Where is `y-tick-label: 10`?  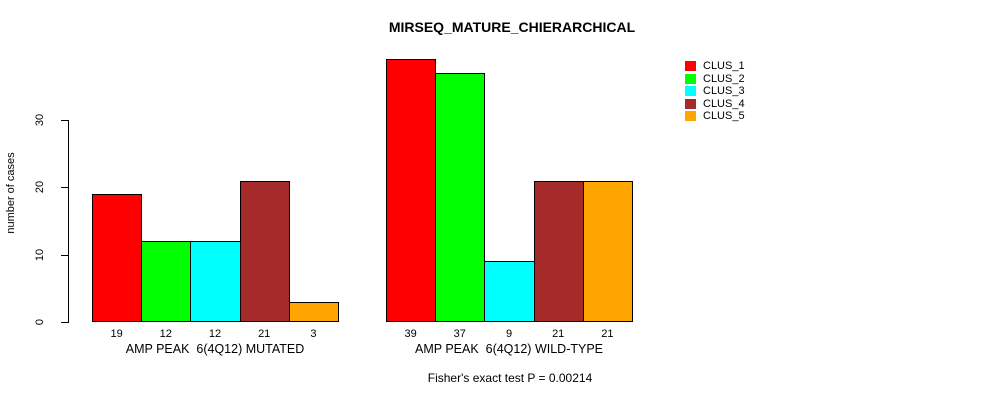 y-tick-label: 10 is located at coordinates (40, 254).